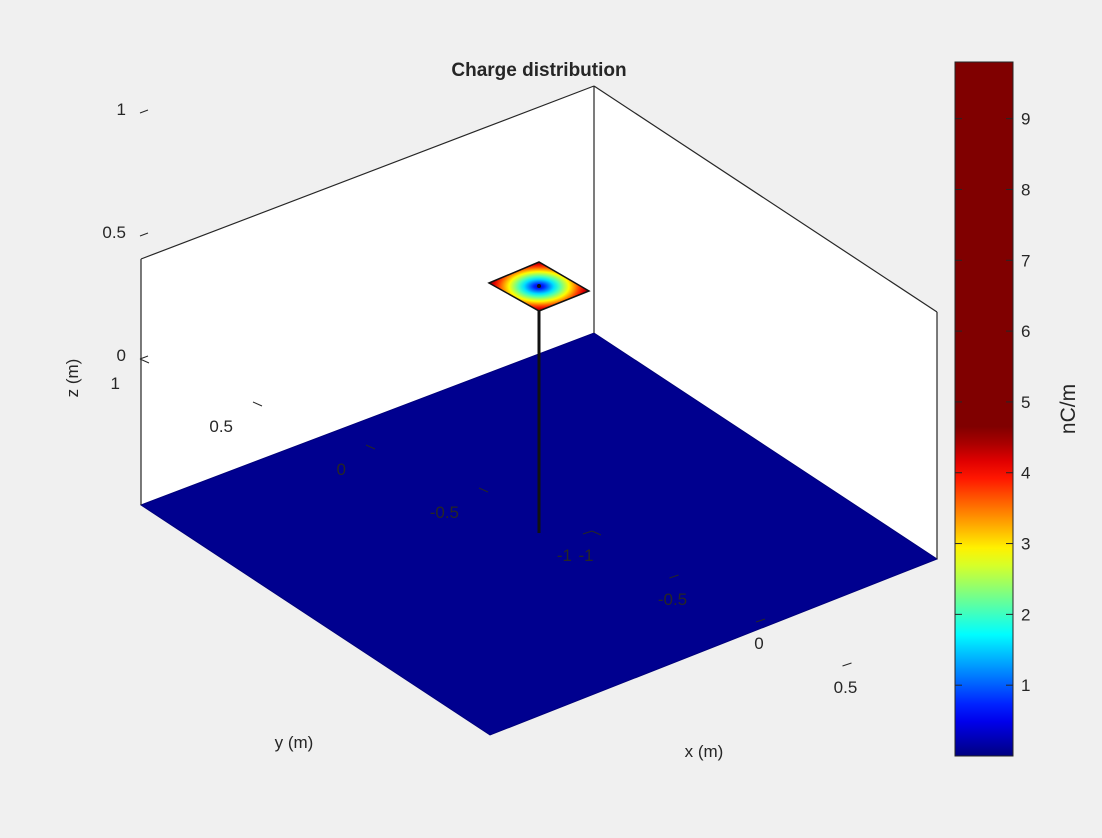 The width and height of the screenshot is (1102, 838). What do you see at coordinates (1025, 189) in the screenshot?
I see `colorbar-tick-label: 8` at bounding box center [1025, 189].